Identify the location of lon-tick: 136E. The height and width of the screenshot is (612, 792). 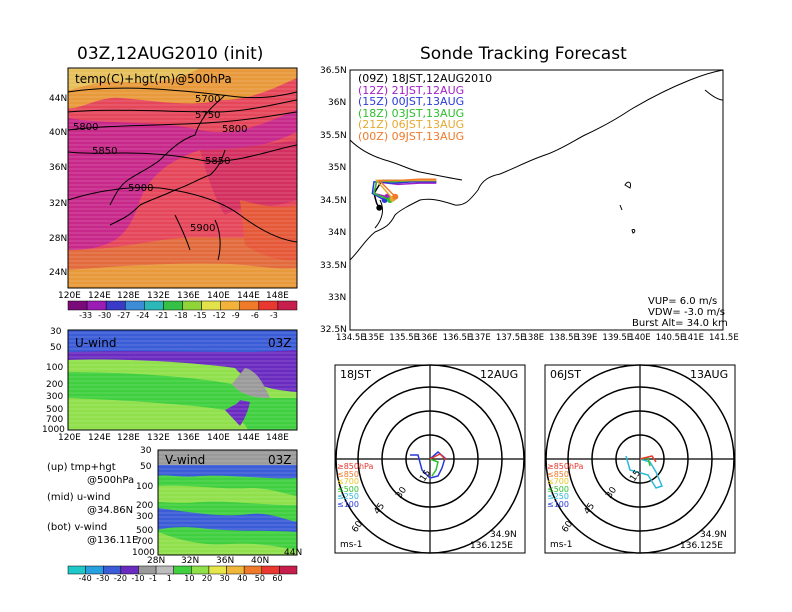
(188, 296).